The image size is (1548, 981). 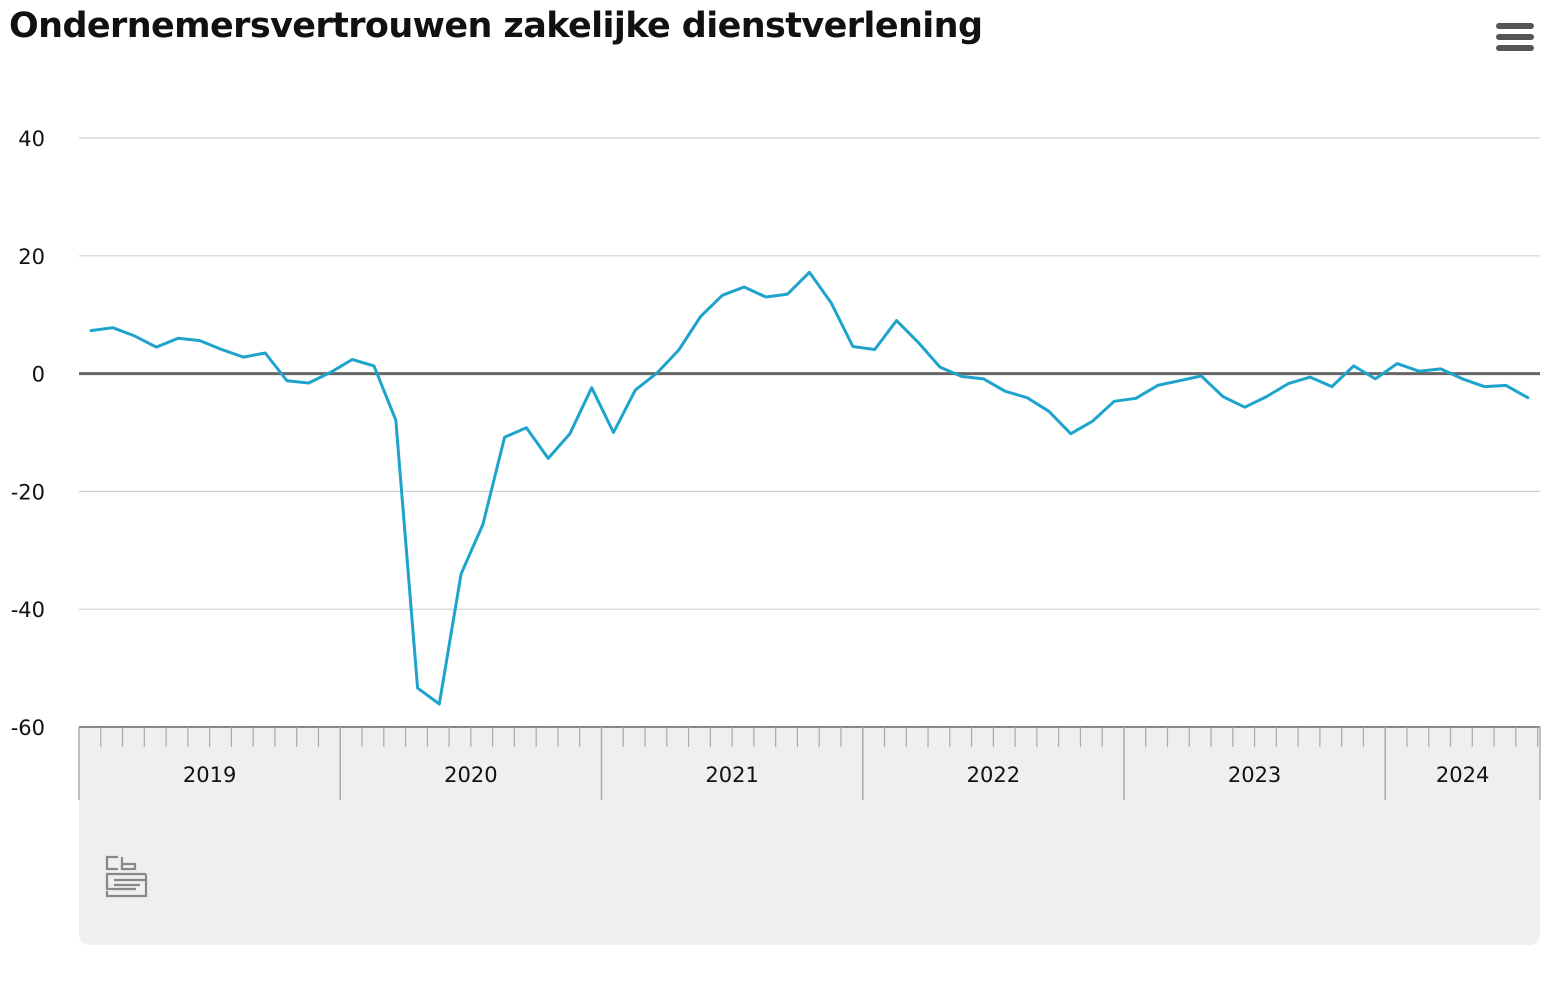 What do you see at coordinates (28, 433) in the screenshot?
I see `y-axis-ticks: 40 20 0 -20 -40 -60` at bounding box center [28, 433].